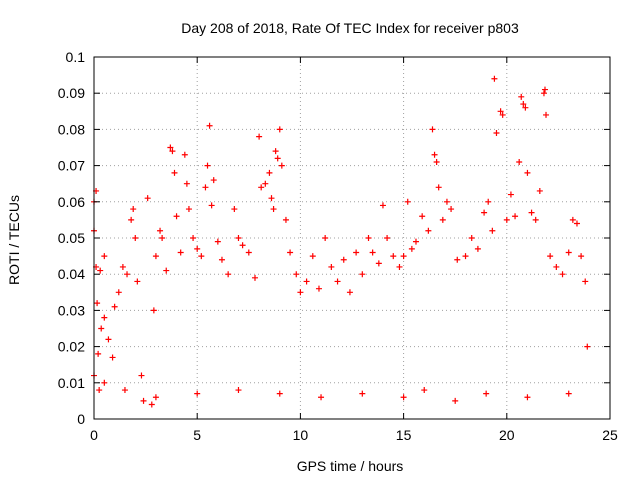 The width and height of the screenshot is (640, 480). What do you see at coordinates (301, 435) in the screenshot?
I see `x-tick-label: 10` at bounding box center [301, 435].